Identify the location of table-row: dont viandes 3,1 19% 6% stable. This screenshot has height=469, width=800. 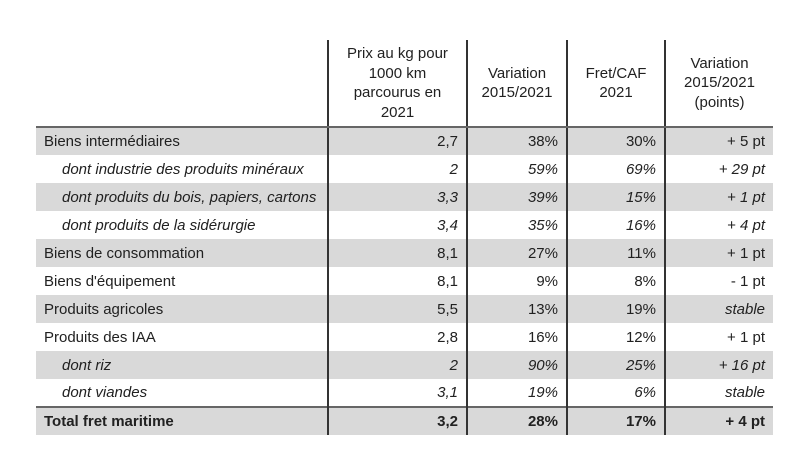
(404, 393).